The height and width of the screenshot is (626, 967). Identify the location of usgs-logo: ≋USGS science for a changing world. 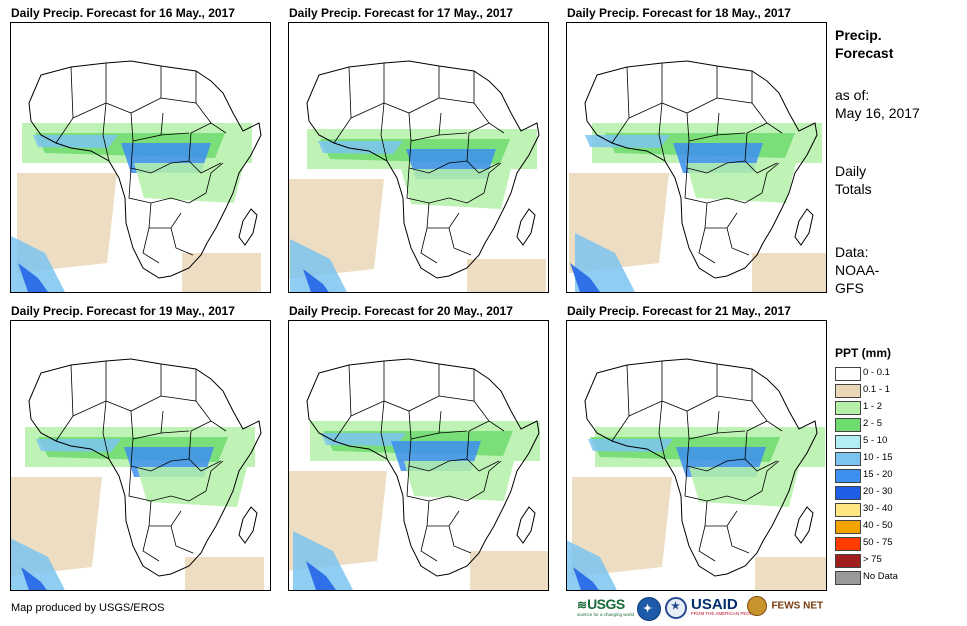
(606, 606).